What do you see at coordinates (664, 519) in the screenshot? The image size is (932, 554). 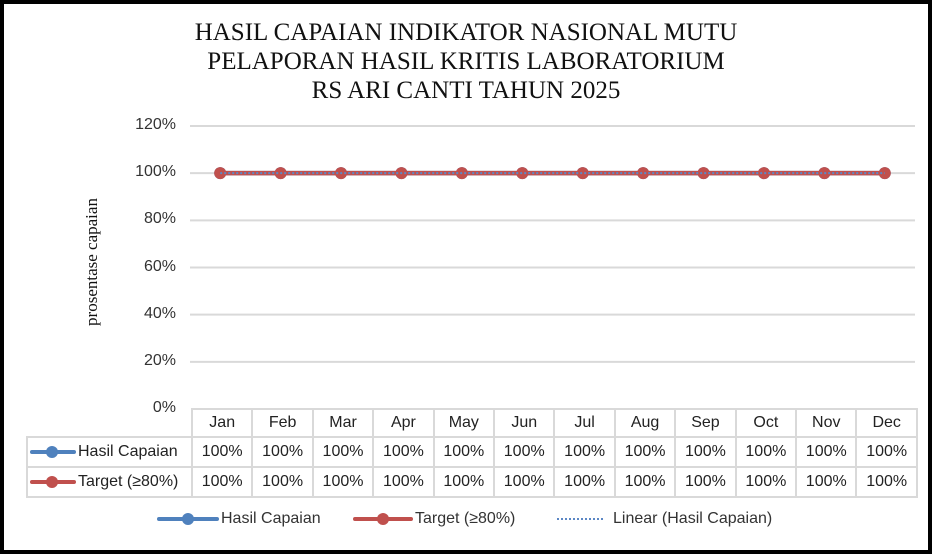 I see `legend-item-linear-trendline: Linear (Hasil Capaian)` at bounding box center [664, 519].